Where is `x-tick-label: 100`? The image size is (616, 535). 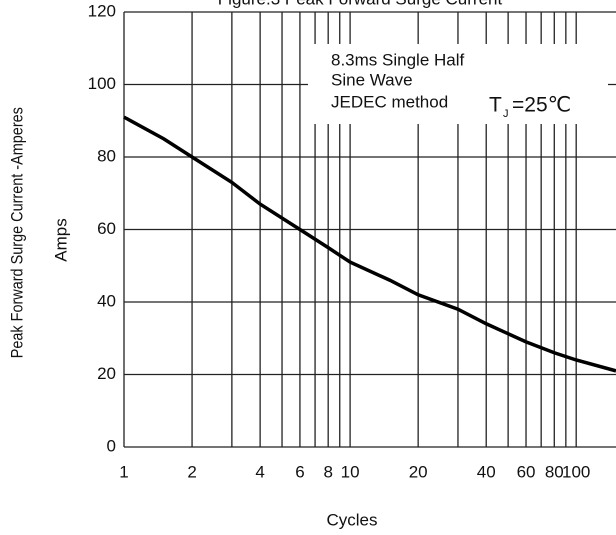 x-tick-label: 100 is located at coordinates (576, 471).